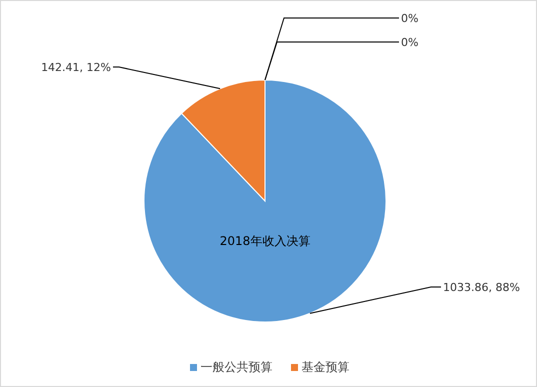 Image resolution: width=537 pixels, height=387 pixels. Describe the element at coordinates (481, 287) in the screenshot. I see `data-label: 1033.86, 88%` at that location.